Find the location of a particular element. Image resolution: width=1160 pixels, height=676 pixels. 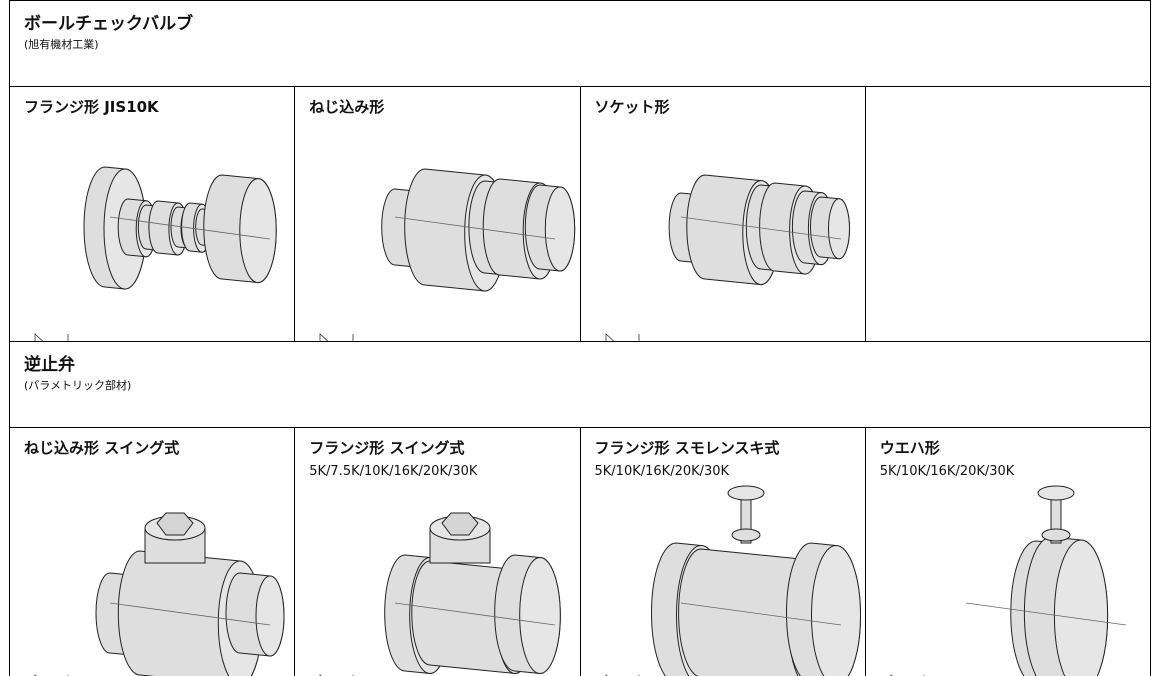

item-label: ねじ込み形 スイング式 is located at coordinates (102, 448).